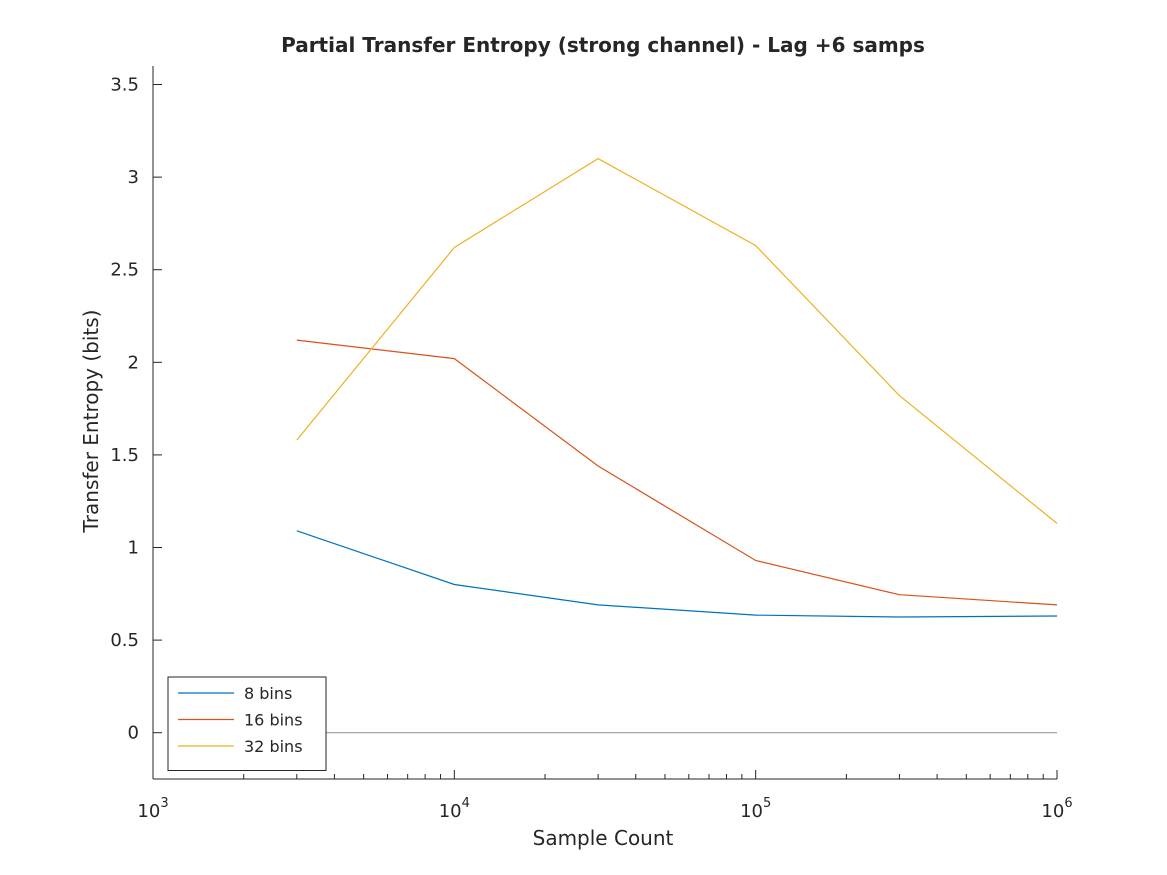  I want to click on x-tick-label: 10⁴, so click(454, 809).